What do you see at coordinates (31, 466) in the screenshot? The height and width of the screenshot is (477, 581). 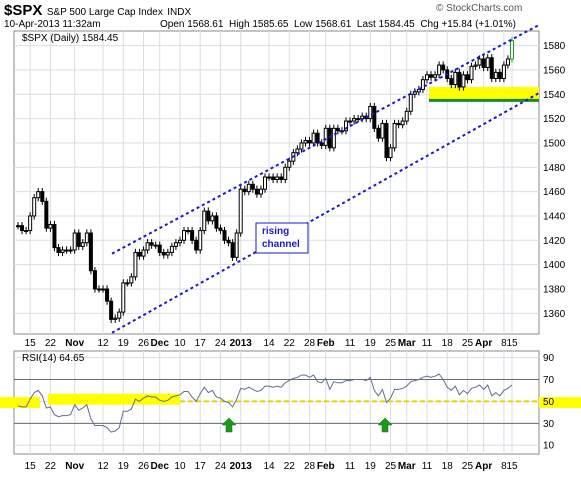 I see `x-tick-label: 15` at bounding box center [31, 466].